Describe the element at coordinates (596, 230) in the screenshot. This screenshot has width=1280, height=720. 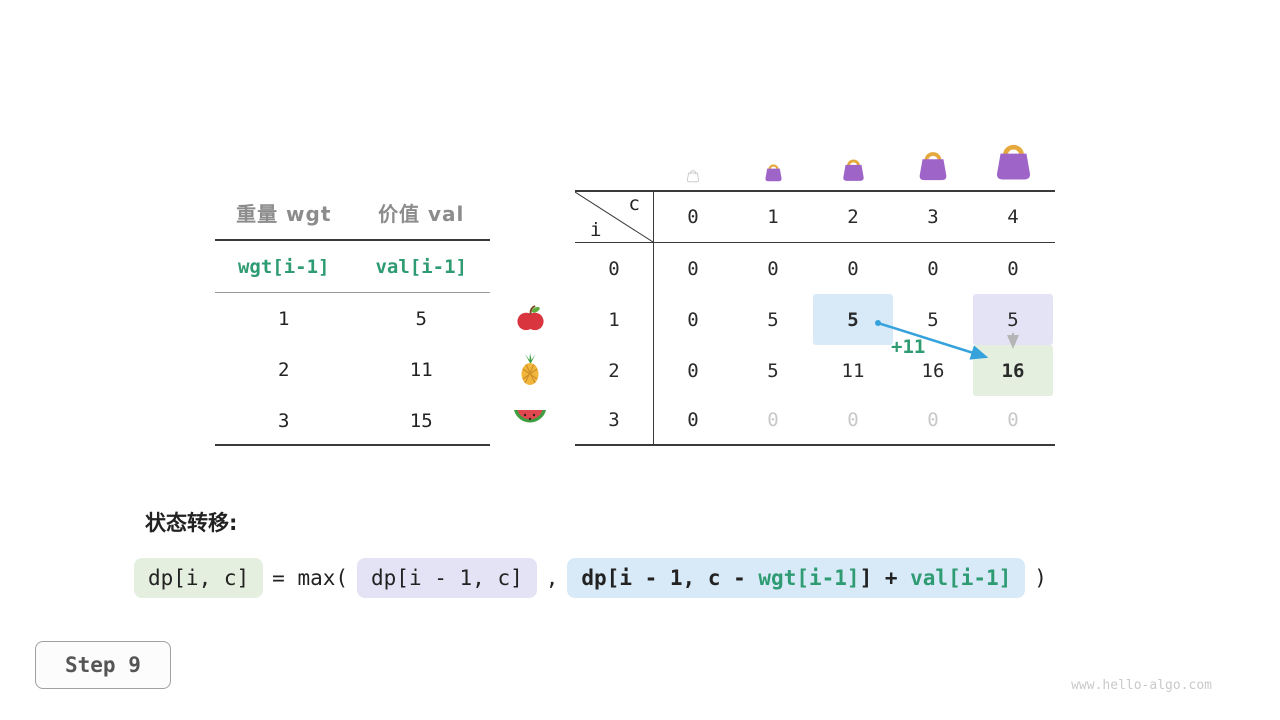
I see `item-axis-label: i` at that location.